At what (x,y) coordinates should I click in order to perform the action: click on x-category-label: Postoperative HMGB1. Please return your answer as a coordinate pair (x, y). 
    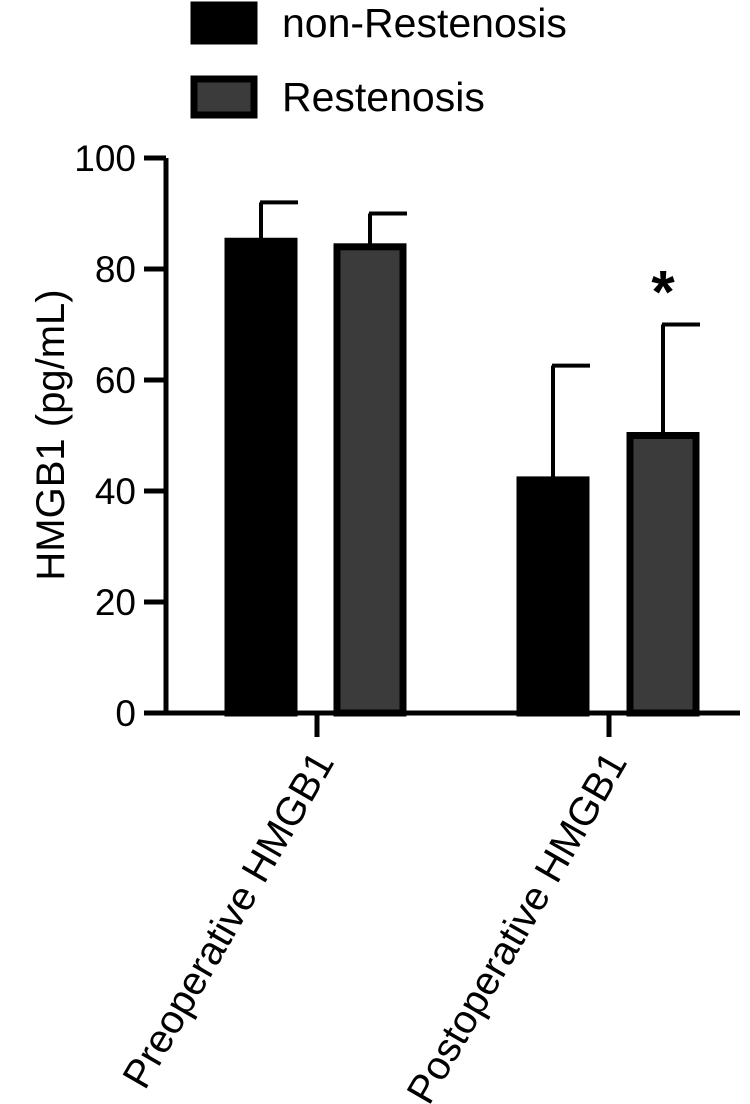
    Looking at the image, I should click on (517, 924).